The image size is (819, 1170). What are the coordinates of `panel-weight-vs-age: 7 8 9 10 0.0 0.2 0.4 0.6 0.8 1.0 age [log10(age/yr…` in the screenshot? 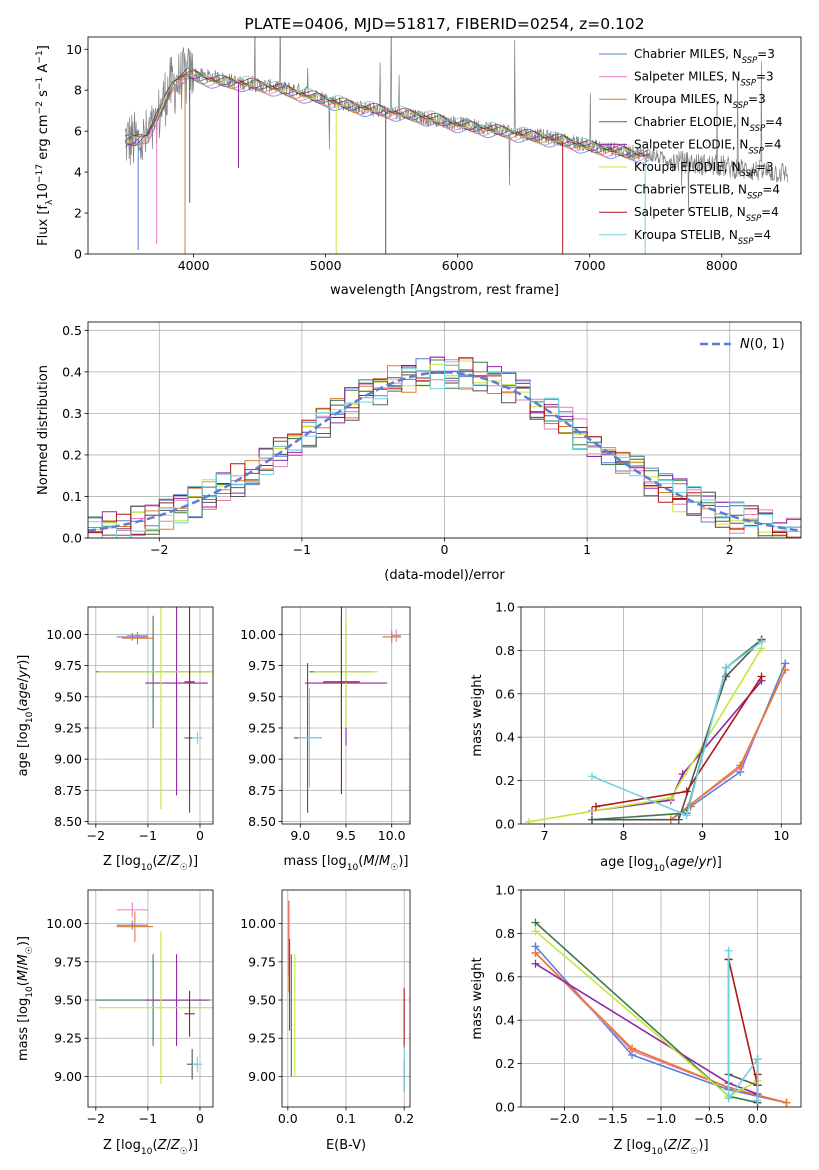 It's located at (636, 737).